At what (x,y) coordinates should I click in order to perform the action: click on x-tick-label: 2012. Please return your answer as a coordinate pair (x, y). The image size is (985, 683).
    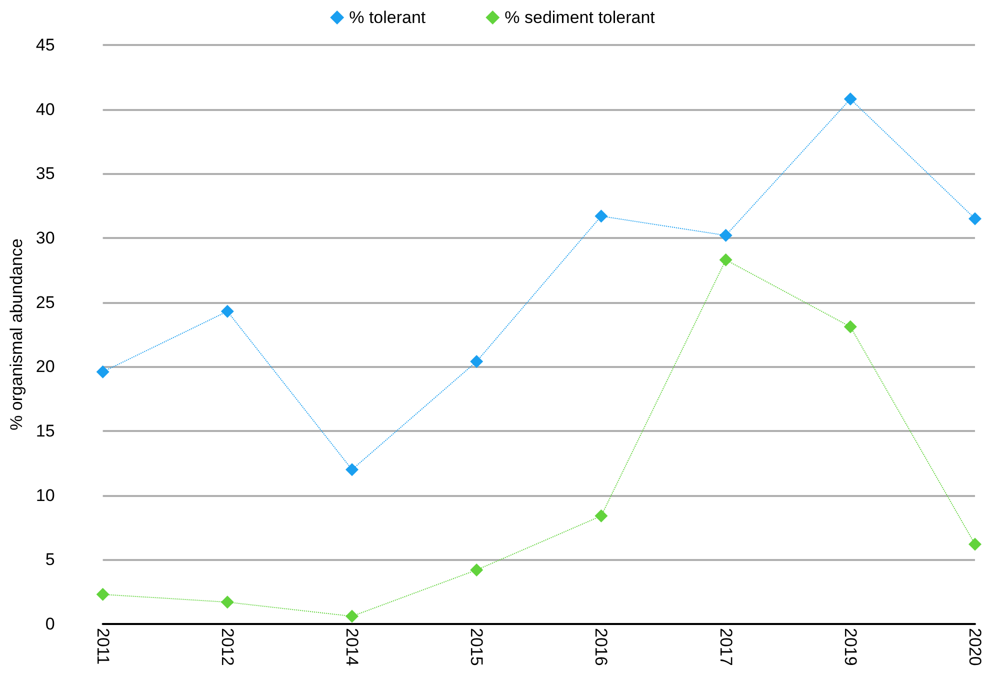
    Looking at the image, I should click on (227, 647).